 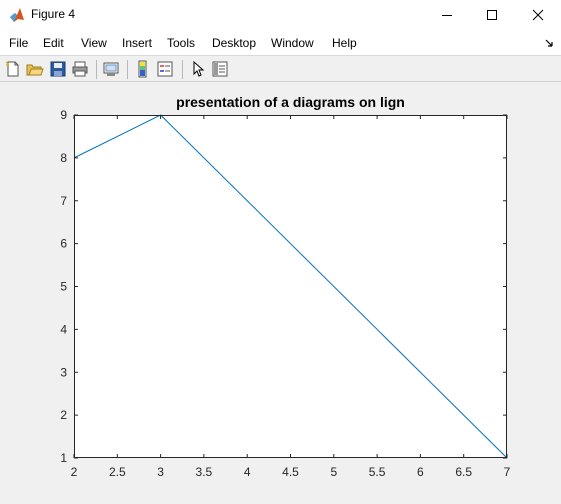 What do you see at coordinates (344, 43) in the screenshot?
I see `menu-help: Help` at bounding box center [344, 43].